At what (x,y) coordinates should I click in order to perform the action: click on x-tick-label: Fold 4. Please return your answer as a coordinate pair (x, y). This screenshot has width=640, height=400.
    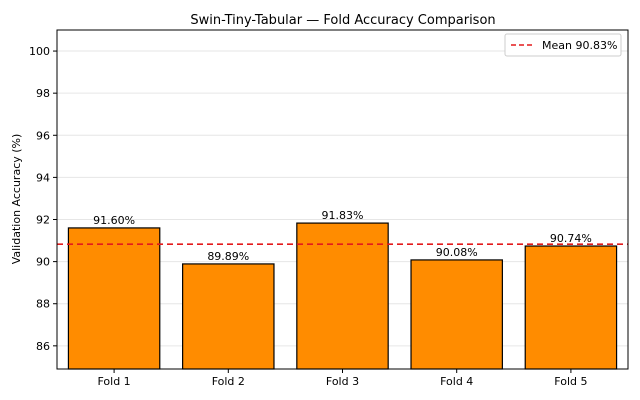
    Looking at the image, I should click on (456, 381).